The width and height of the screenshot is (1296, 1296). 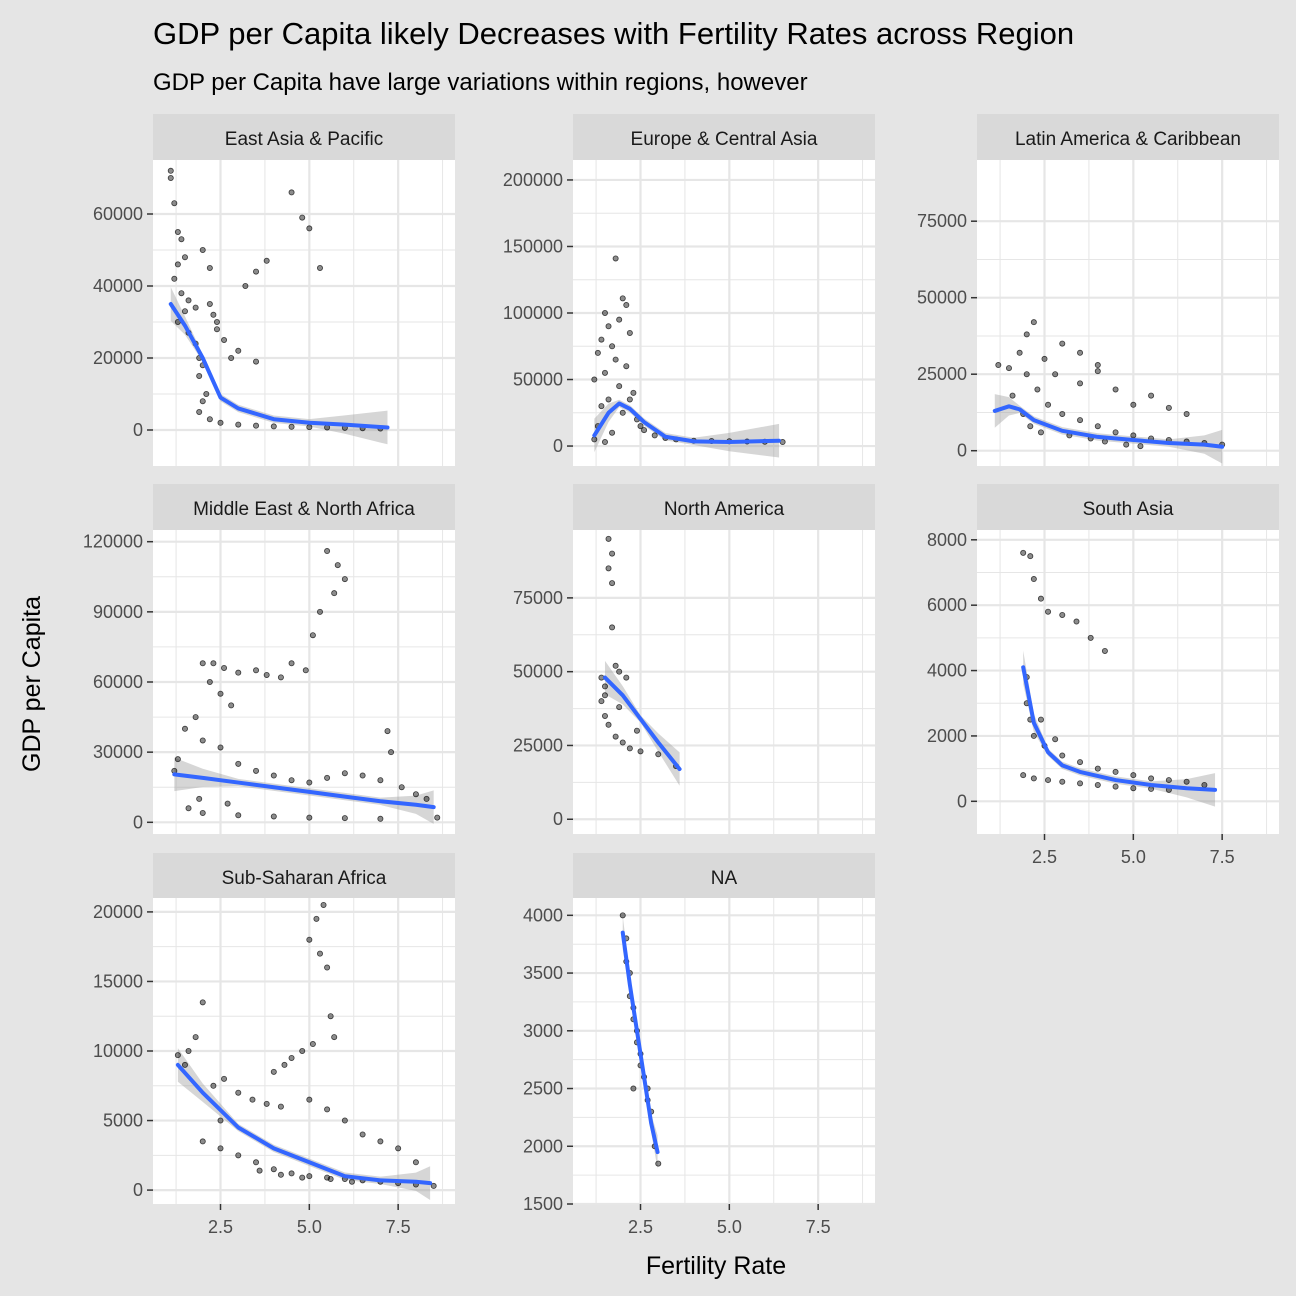 I want to click on y-axis-title: GDP per Capita, so click(x=32, y=684).